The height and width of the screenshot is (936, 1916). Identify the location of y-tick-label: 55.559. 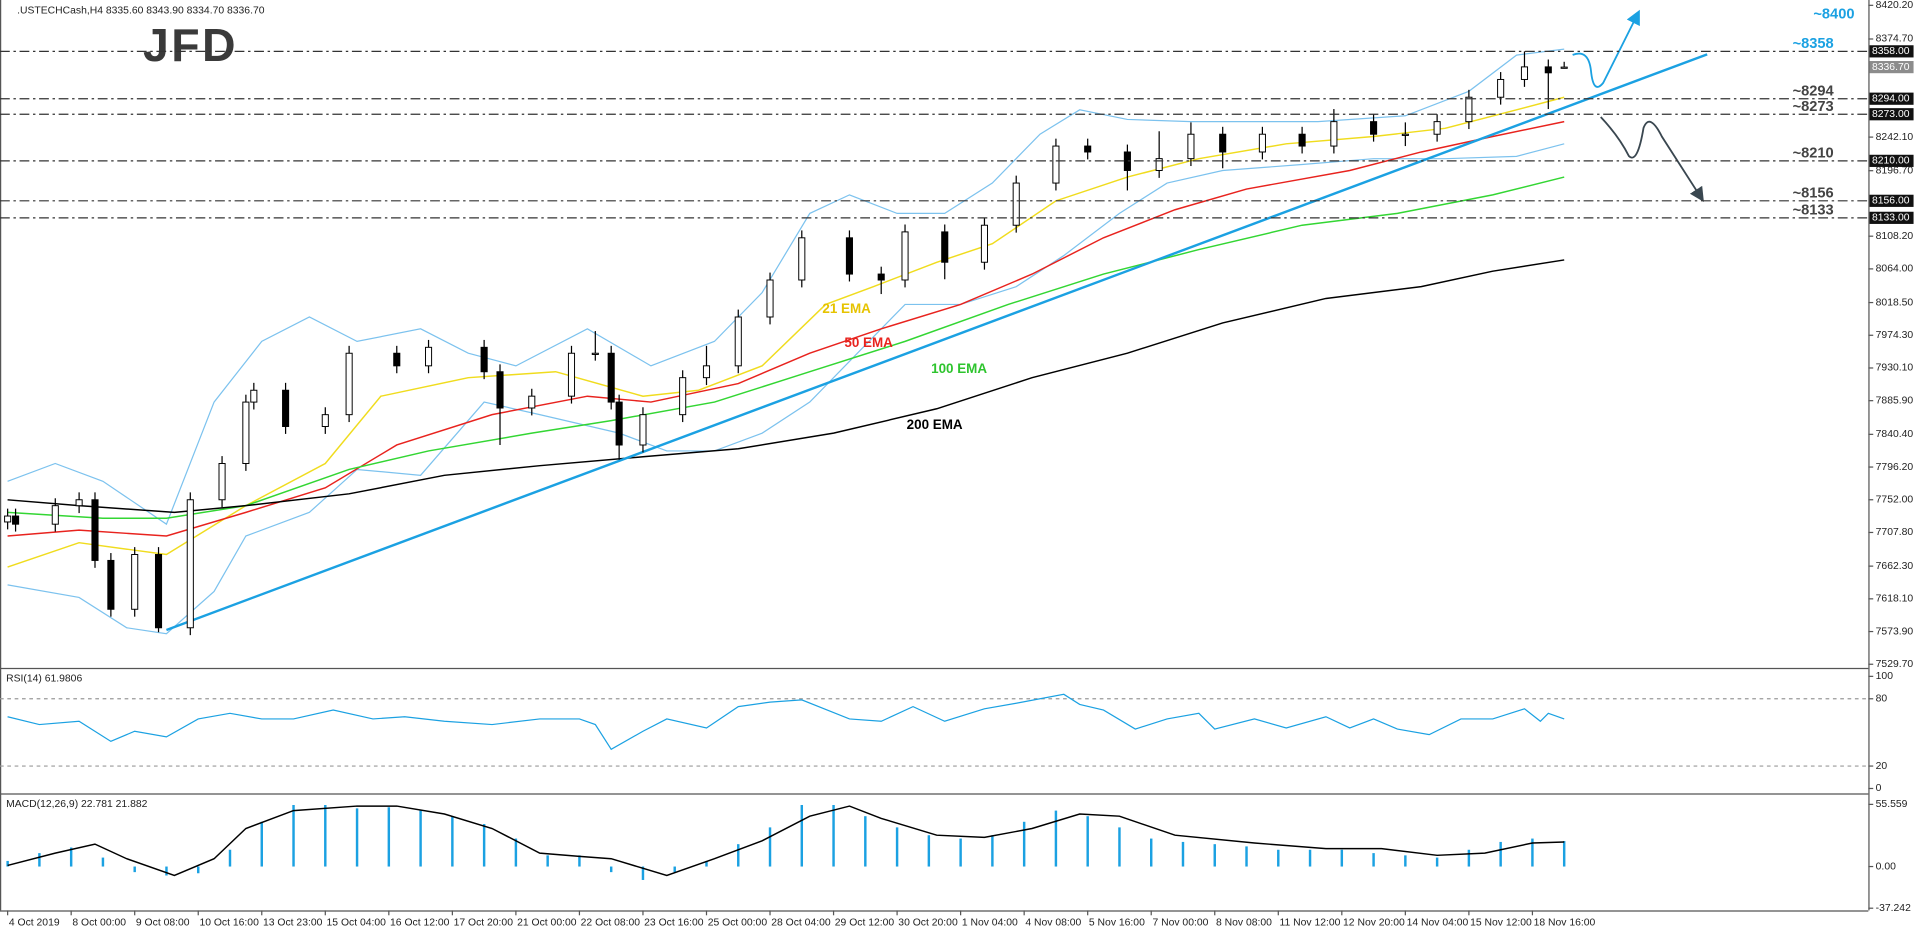
(1892, 804).